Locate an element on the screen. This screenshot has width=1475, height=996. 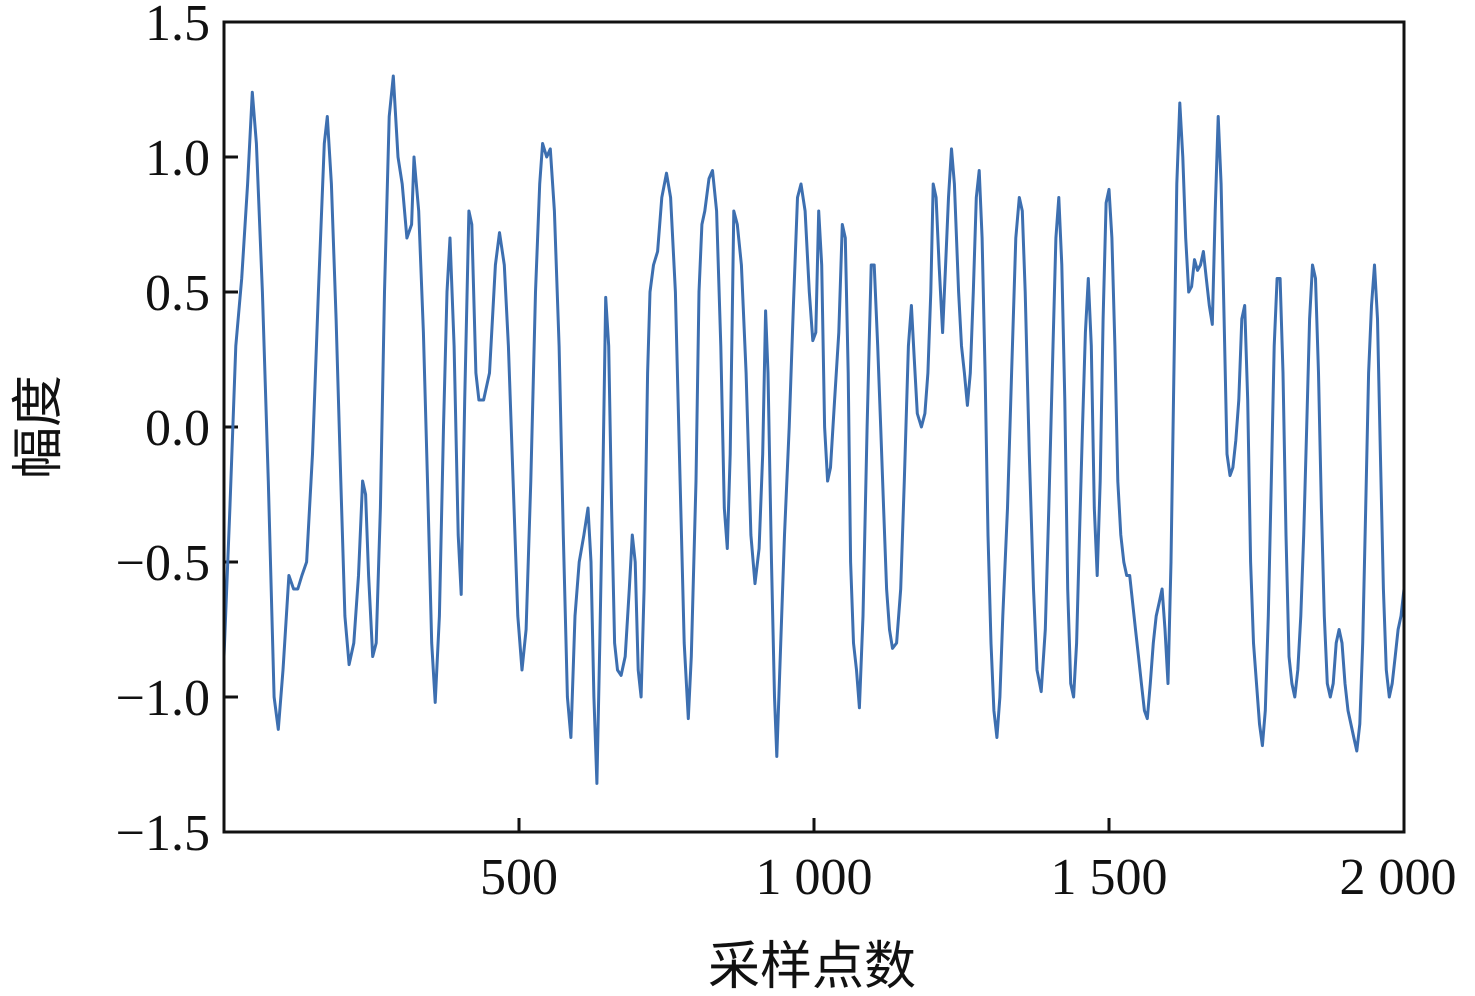
y-tick-label: −1.5 is located at coordinates (163, 833).